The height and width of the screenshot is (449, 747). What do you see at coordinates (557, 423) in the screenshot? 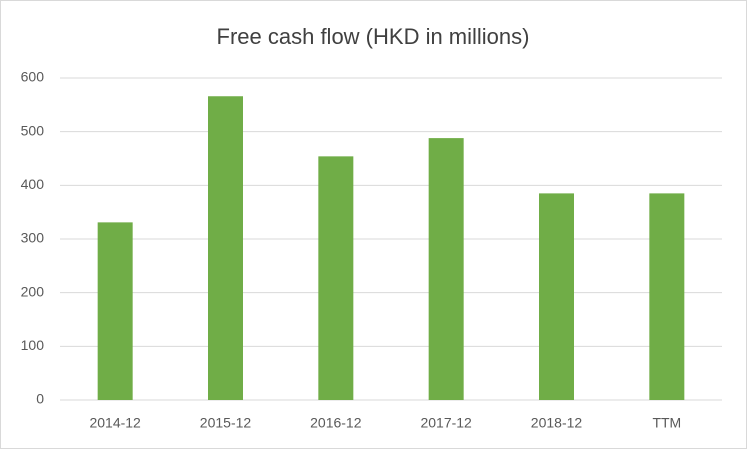
I see `x-tick-label: 2018-12` at bounding box center [557, 423].